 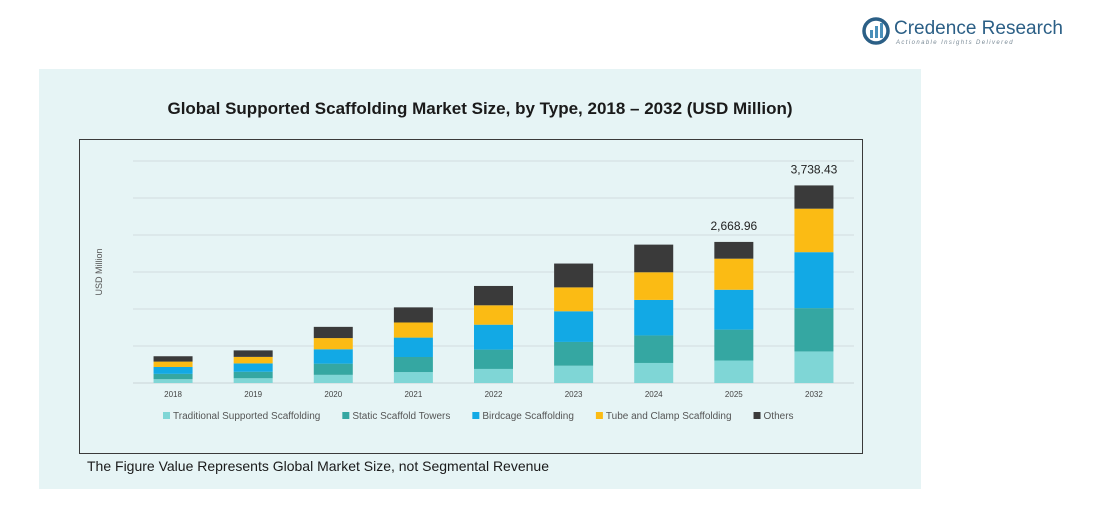 I want to click on data-label: 2,668.96, so click(x=733, y=226).